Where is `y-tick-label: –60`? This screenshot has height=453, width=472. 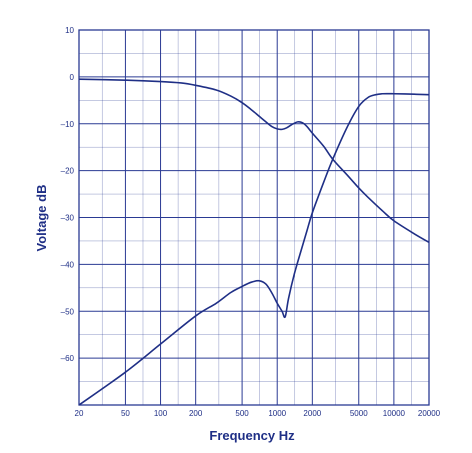 y-tick-label: –60 is located at coordinates (68, 358).